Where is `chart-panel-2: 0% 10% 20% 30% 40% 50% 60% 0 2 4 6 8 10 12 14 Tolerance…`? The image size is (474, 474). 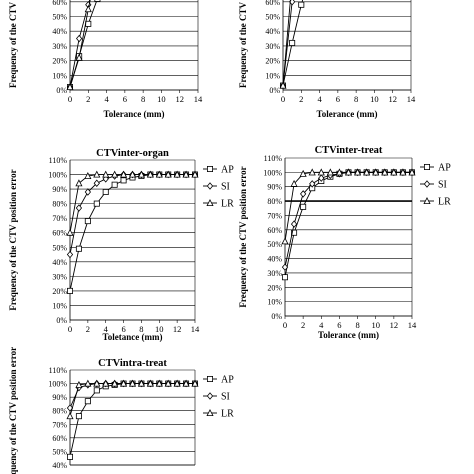 chart-panel-2: 0% 10% 20% 30% 40% 50% 60% 0 2 4 6 8 10 12 14 Tolerance… is located at coordinates (327, 59).